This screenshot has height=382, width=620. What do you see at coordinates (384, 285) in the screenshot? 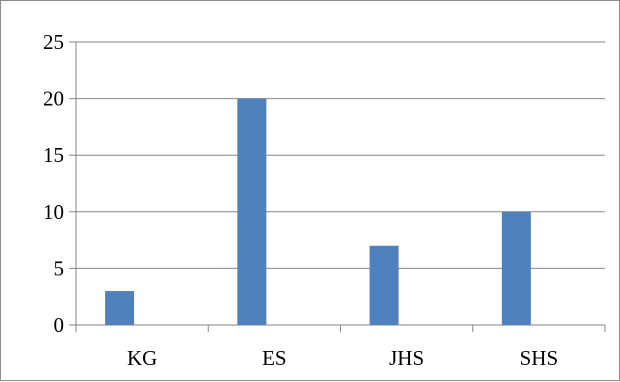
I see `bar-jhs` at bounding box center [384, 285].